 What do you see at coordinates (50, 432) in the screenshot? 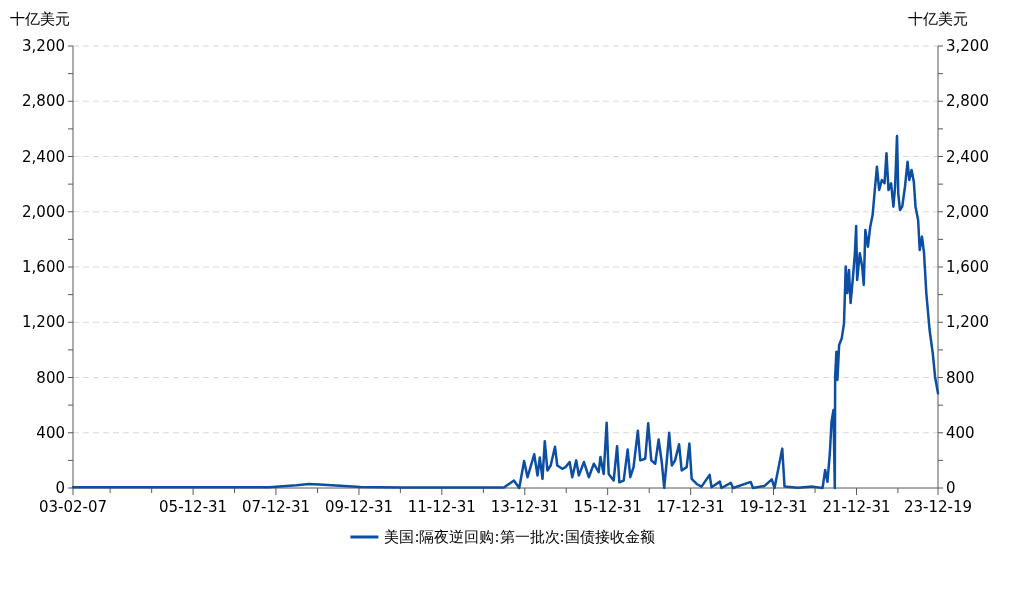
I see `y-tick-label: 400` at bounding box center [50, 432].